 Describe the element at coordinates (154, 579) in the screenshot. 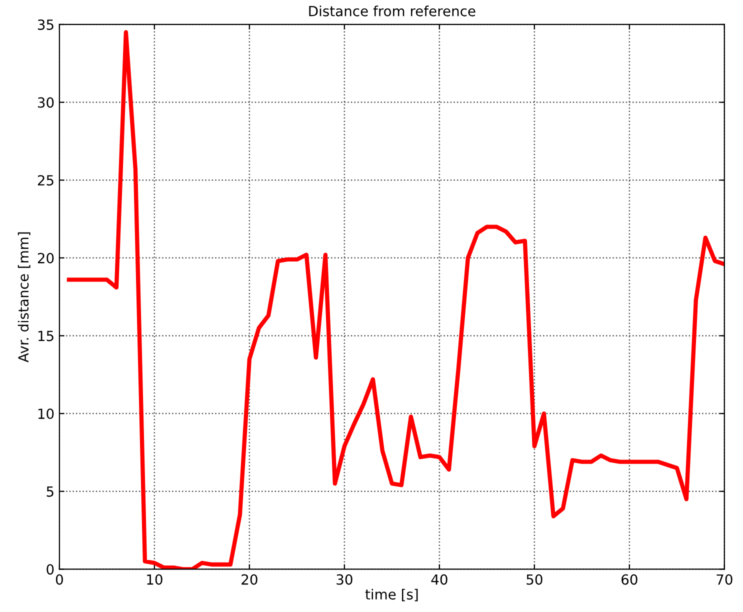

I see `x-tick-label: 10` at that location.